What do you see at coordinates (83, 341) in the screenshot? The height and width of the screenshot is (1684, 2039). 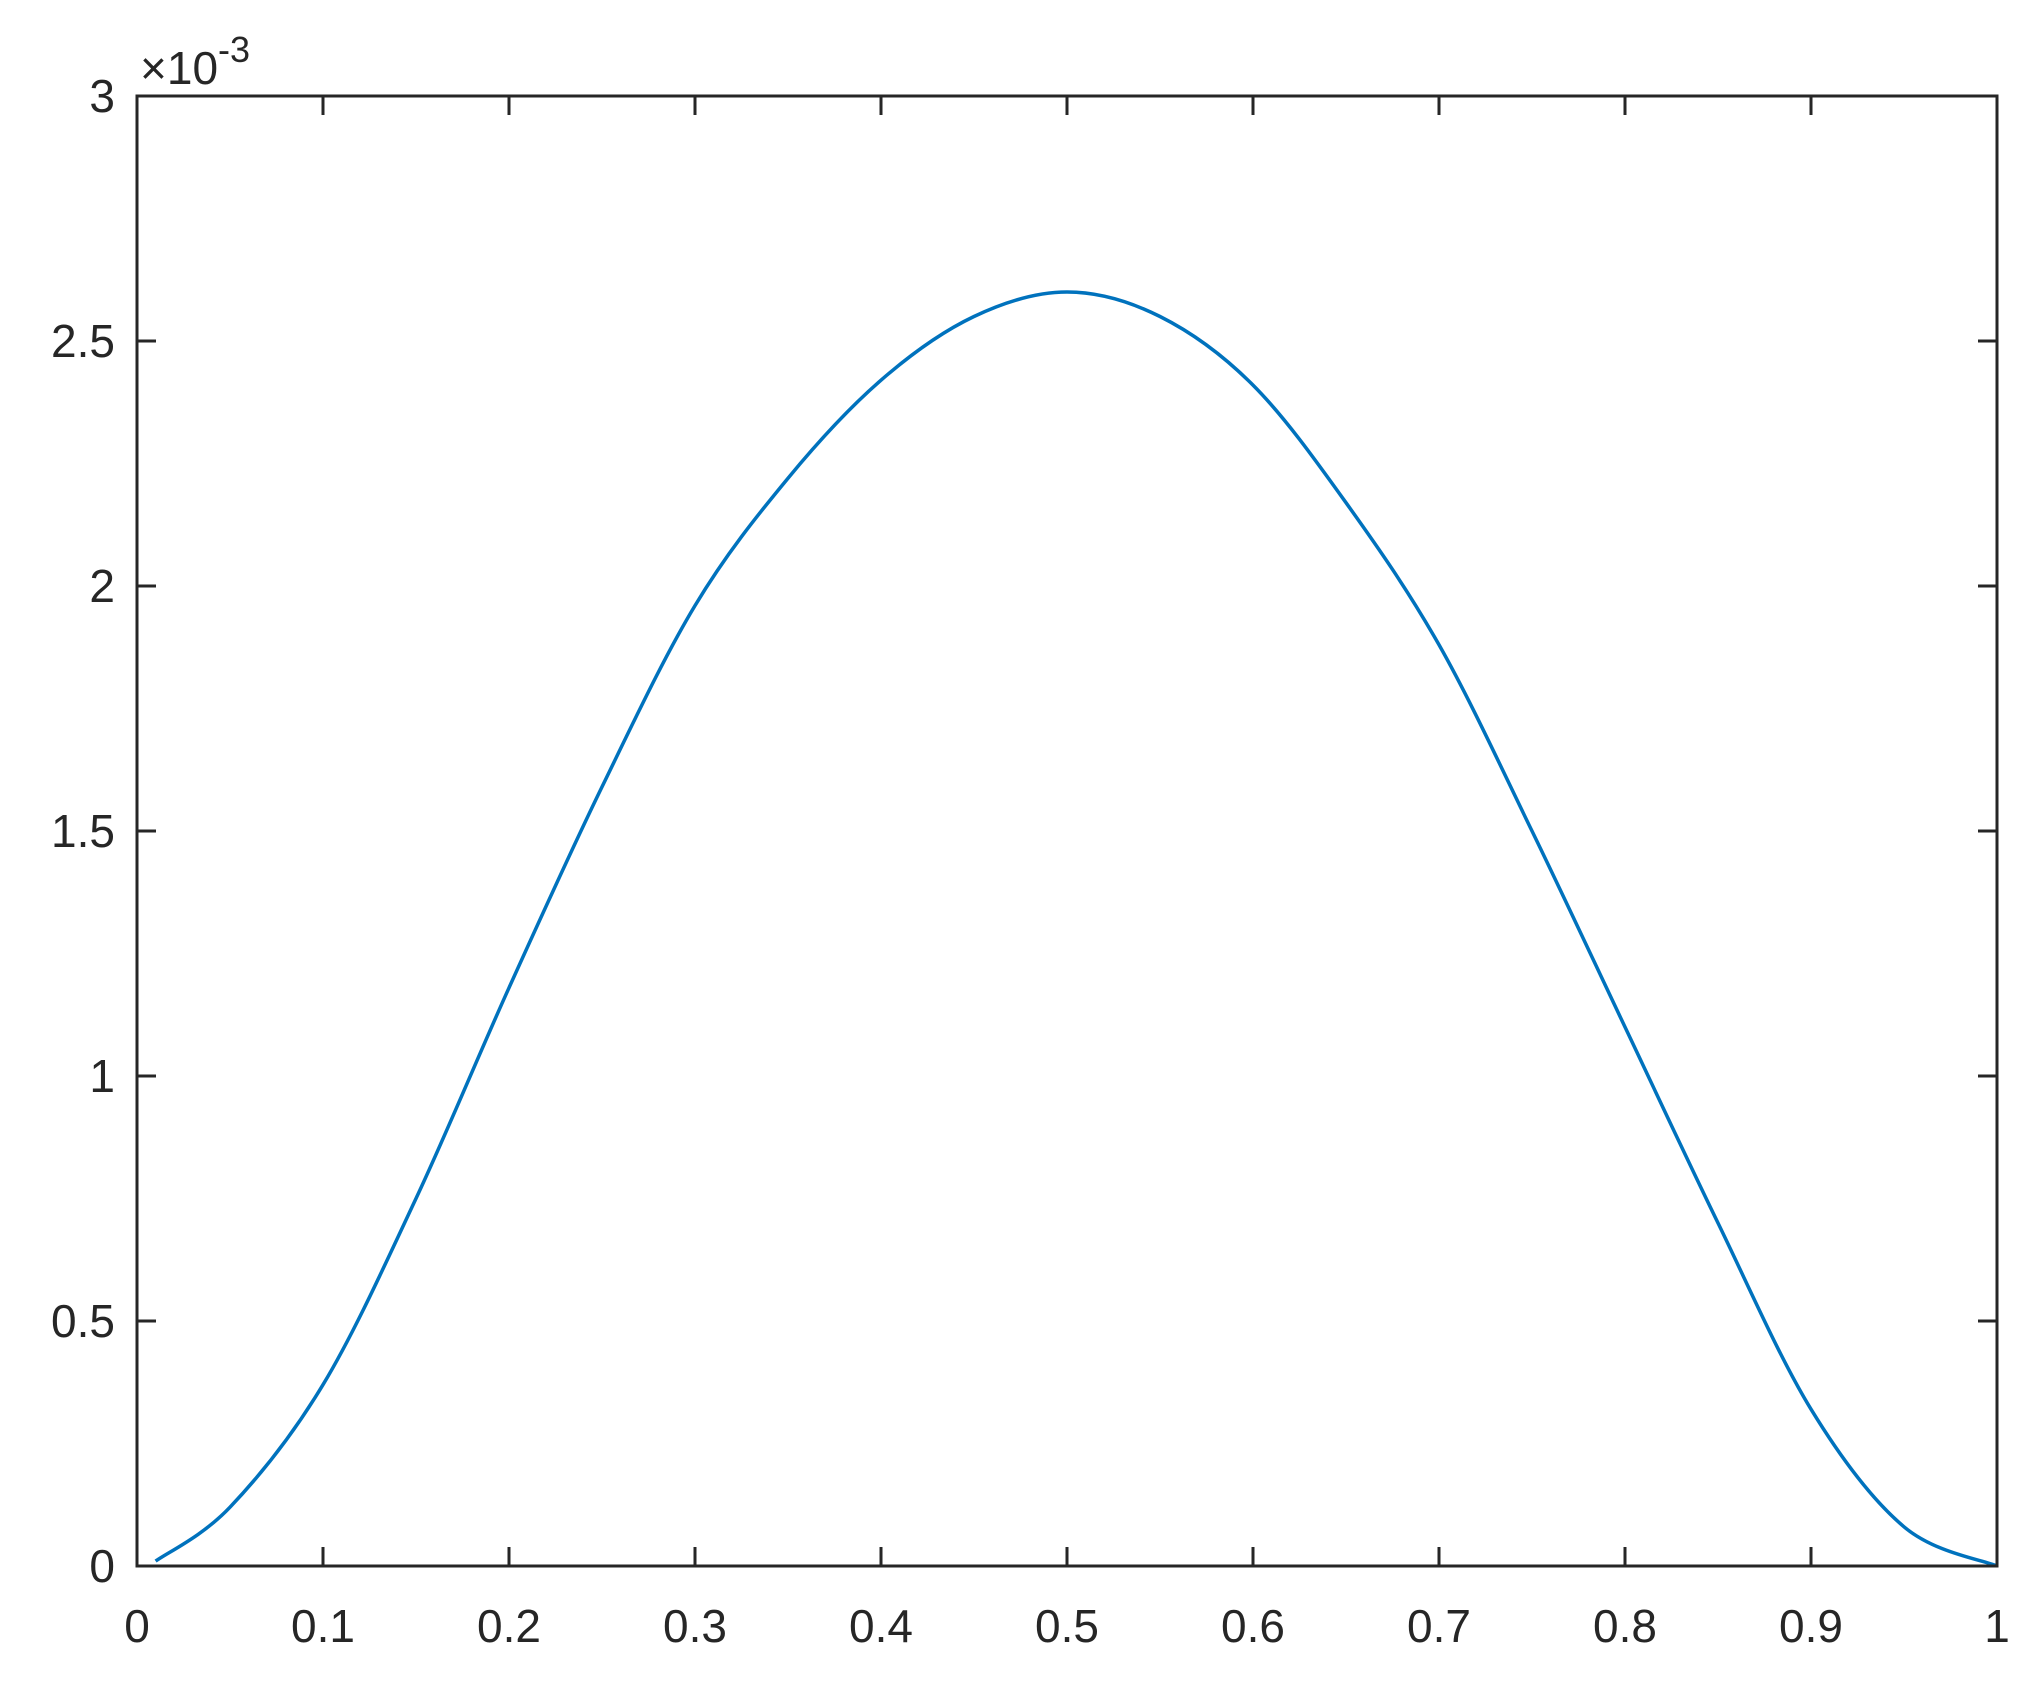 I see `y-tick-label: 2.5` at bounding box center [83, 341].